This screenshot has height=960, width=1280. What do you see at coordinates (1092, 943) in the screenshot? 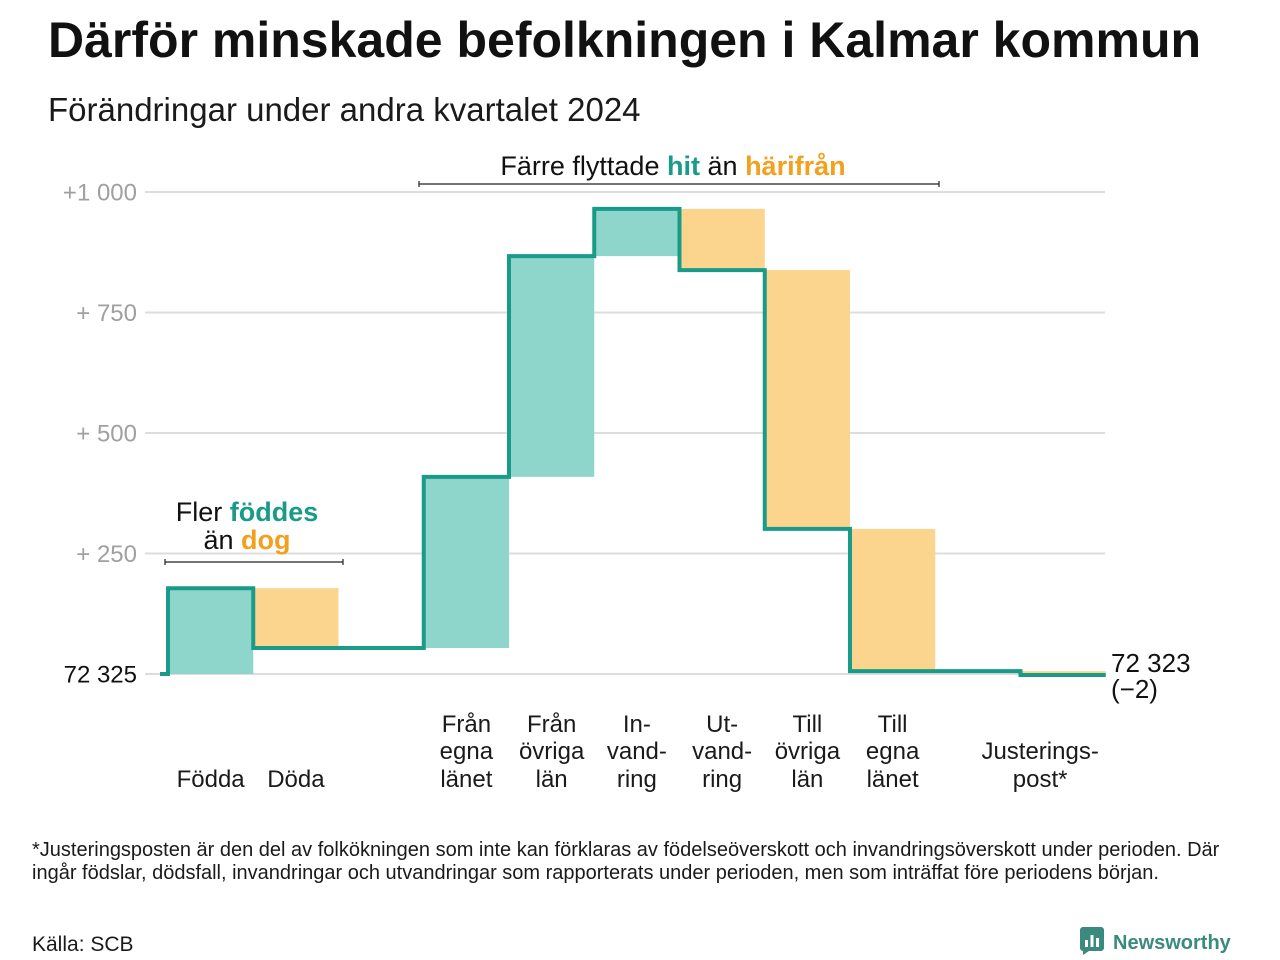
I see `newsworthy-chart-bubble-icon` at bounding box center [1092, 943].